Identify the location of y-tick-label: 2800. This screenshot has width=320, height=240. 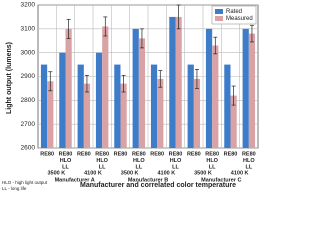
(28, 100).